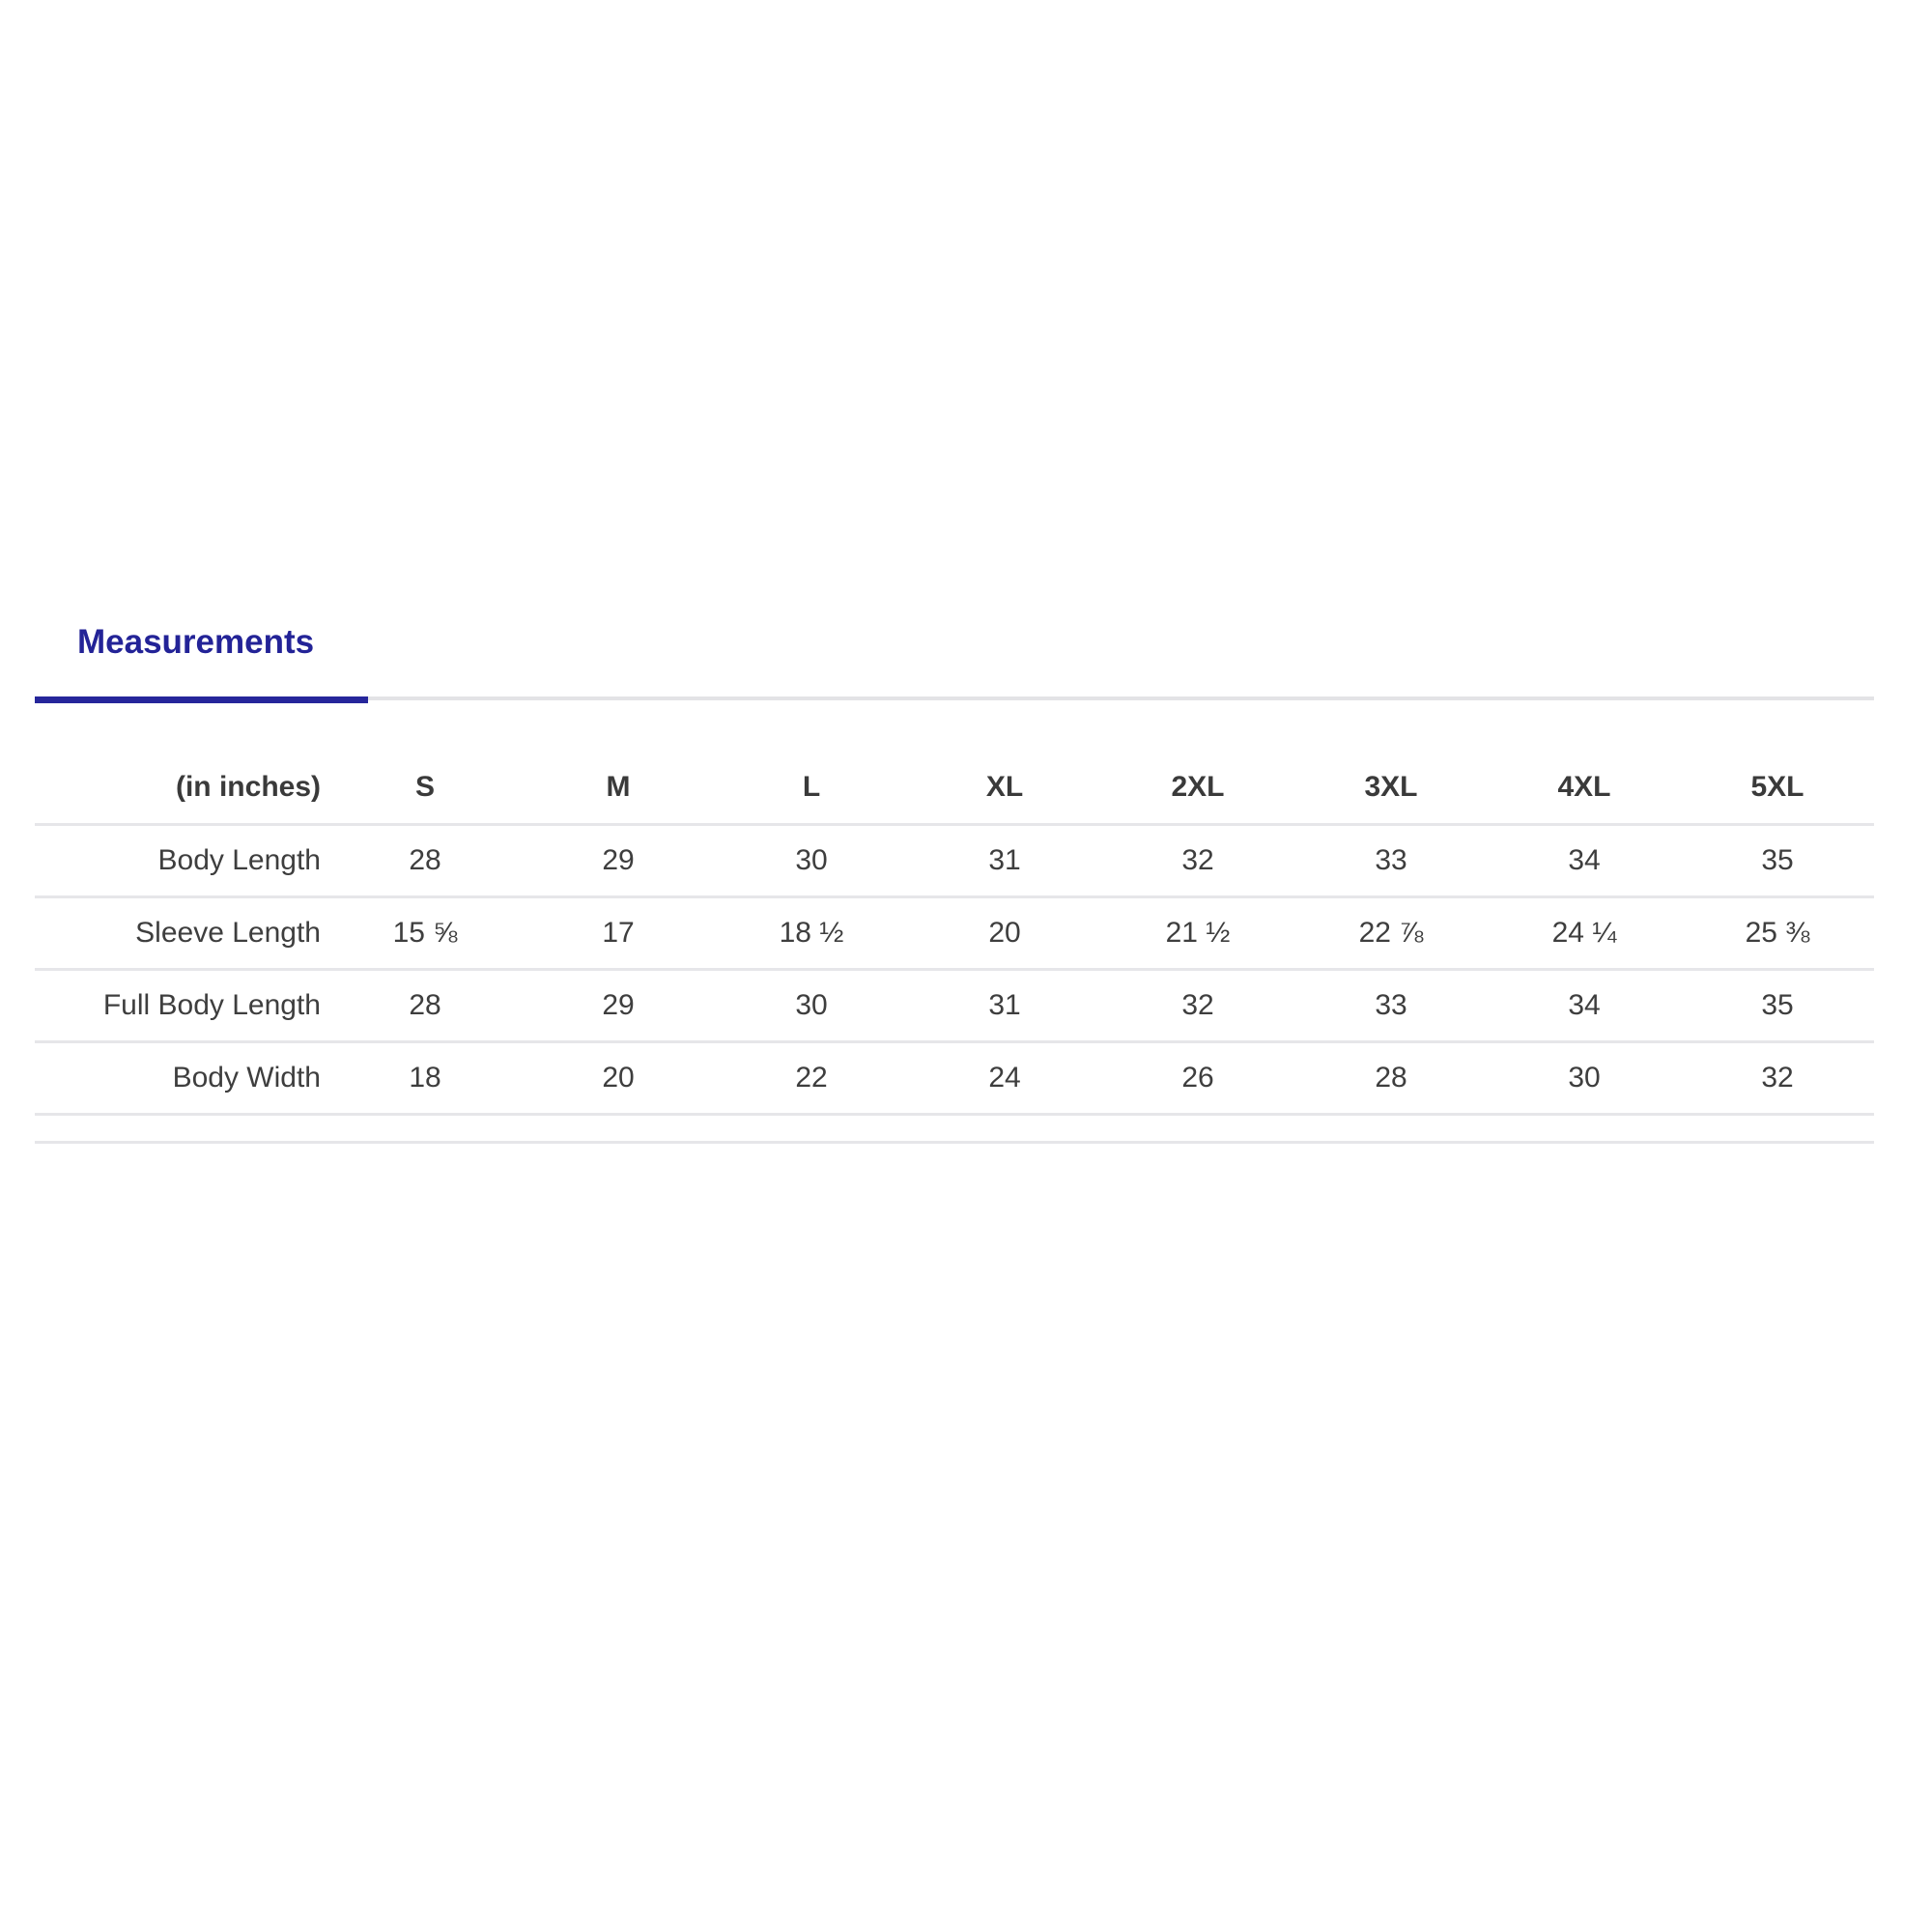 The height and width of the screenshot is (1932, 1932). What do you see at coordinates (811, 1077) in the screenshot?
I see `measurement-value-cell: 22` at bounding box center [811, 1077].